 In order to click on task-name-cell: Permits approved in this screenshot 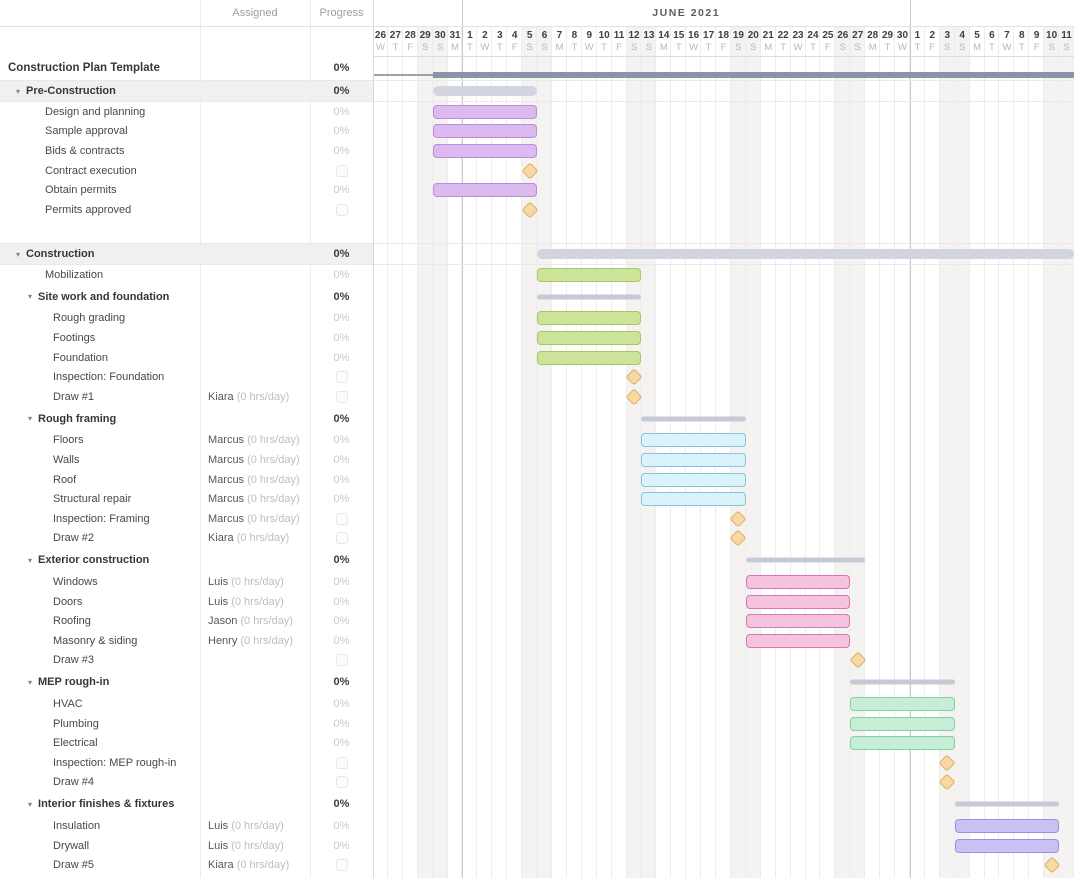, I will do `click(100, 210)`.